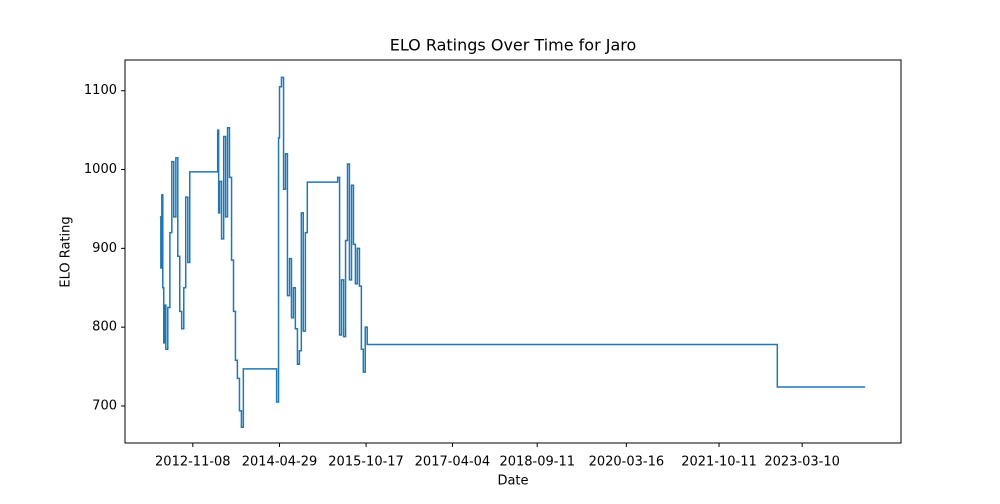 The height and width of the screenshot is (504, 1000). What do you see at coordinates (104, 327) in the screenshot?
I see `y-tick-label: 800` at bounding box center [104, 327].